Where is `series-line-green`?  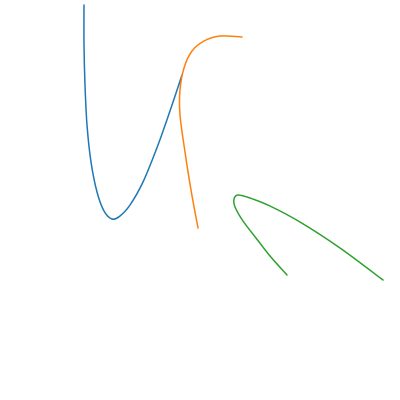 series-line-green is located at coordinates (308, 237).